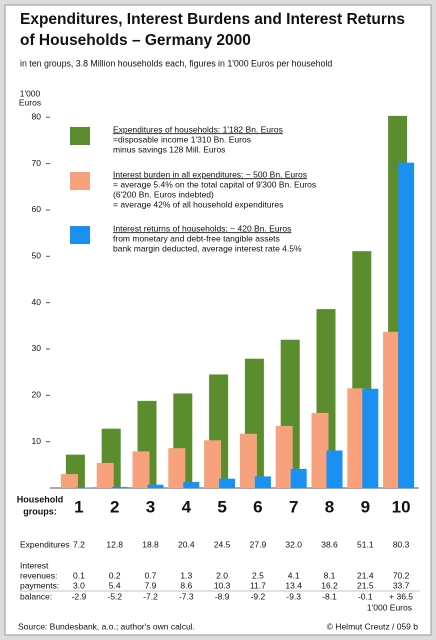  I want to click on x-tick-label: 10, so click(401, 506).